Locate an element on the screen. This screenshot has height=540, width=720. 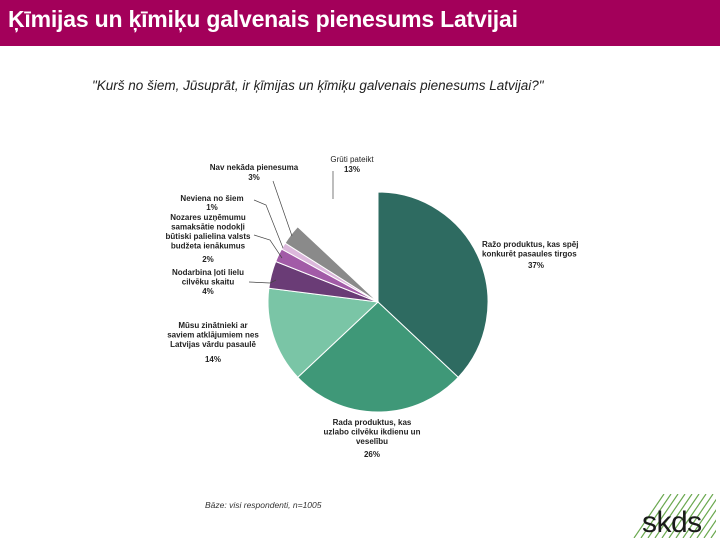
slice-competitive-products is located at coordinates (433, 285).